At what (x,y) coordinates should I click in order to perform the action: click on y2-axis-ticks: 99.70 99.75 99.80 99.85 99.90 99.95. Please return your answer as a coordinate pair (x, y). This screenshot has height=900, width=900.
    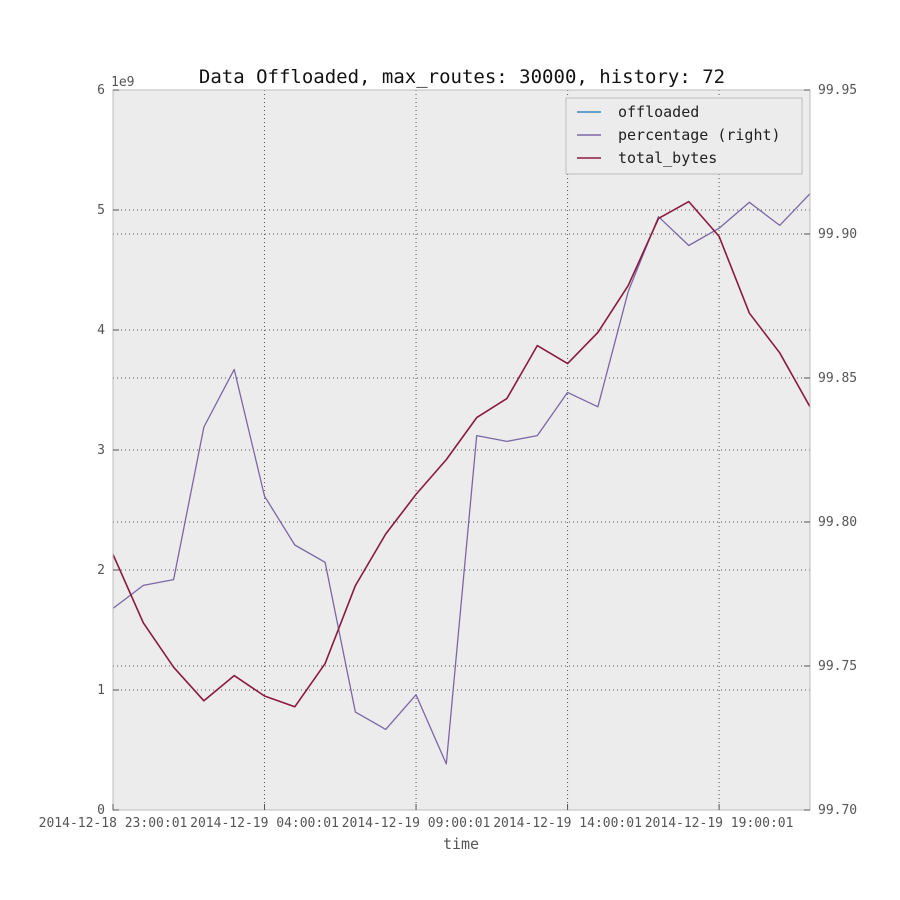
    Looking at the image, I should click on (830, 450).